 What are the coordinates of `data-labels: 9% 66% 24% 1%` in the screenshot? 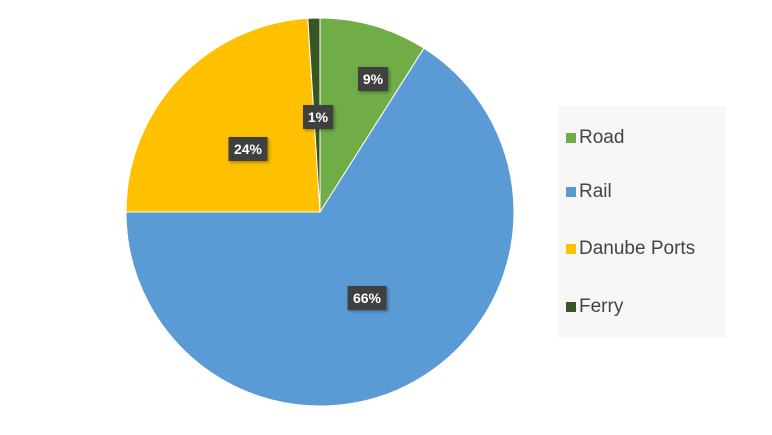 It's located at (308, 188).